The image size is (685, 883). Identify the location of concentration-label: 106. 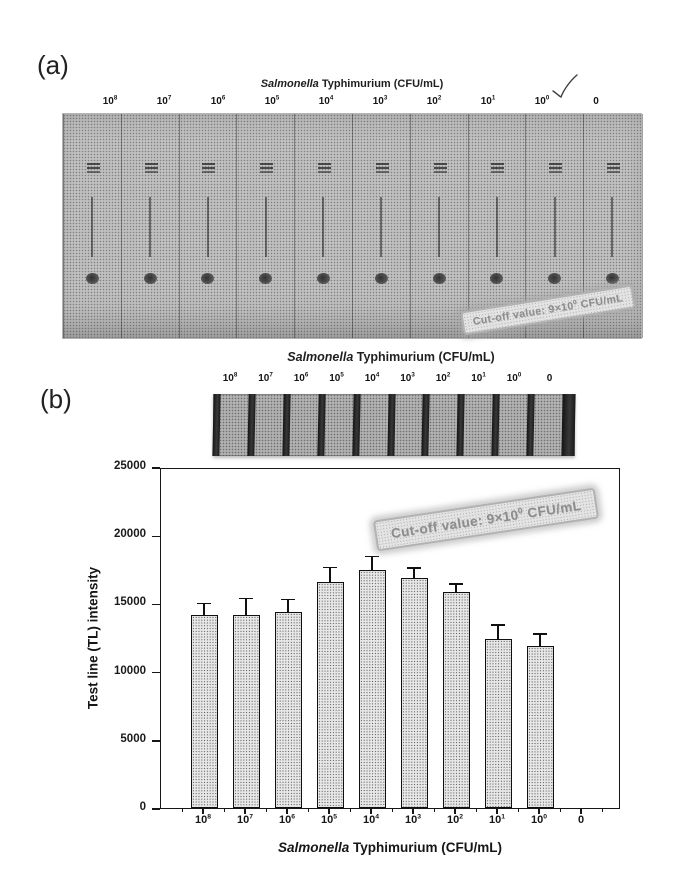
(218, 100).